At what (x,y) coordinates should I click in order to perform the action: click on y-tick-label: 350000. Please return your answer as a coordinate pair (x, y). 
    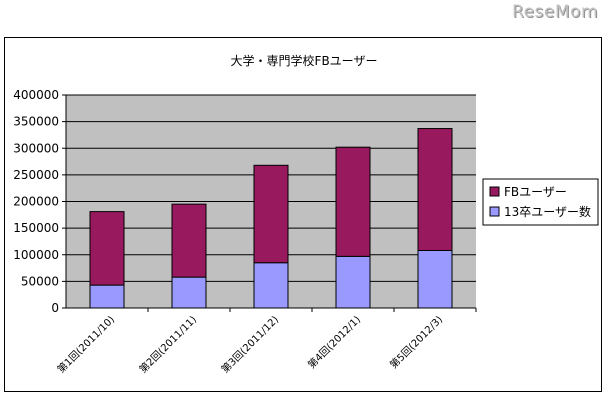
    Looking at the image, I should click on (36, 122).